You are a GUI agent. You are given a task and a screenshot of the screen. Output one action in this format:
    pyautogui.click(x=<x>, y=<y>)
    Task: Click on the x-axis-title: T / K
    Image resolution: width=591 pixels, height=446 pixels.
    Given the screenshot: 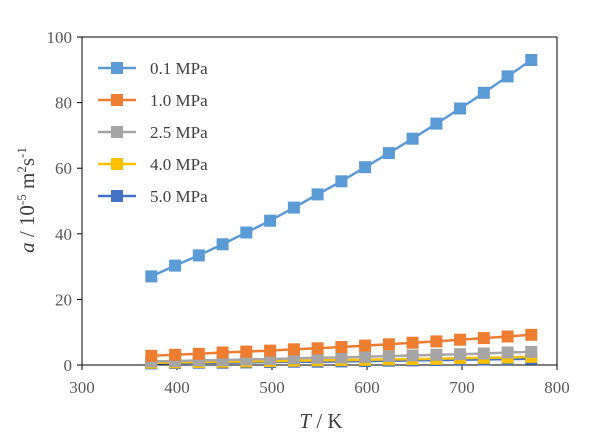 What is the action you would take?
    pyautogui.click(x=320, y=421)
    